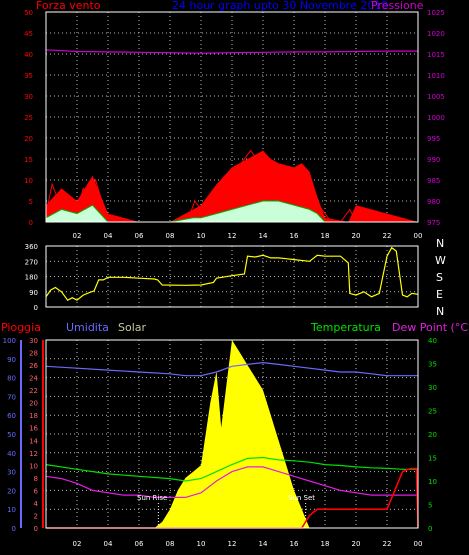 The image size is (469, 555). What do you see at coordinates (11, 454) in the screenshot?
I see `p3-rain-tick: 40` at bounding box center [11, 454].